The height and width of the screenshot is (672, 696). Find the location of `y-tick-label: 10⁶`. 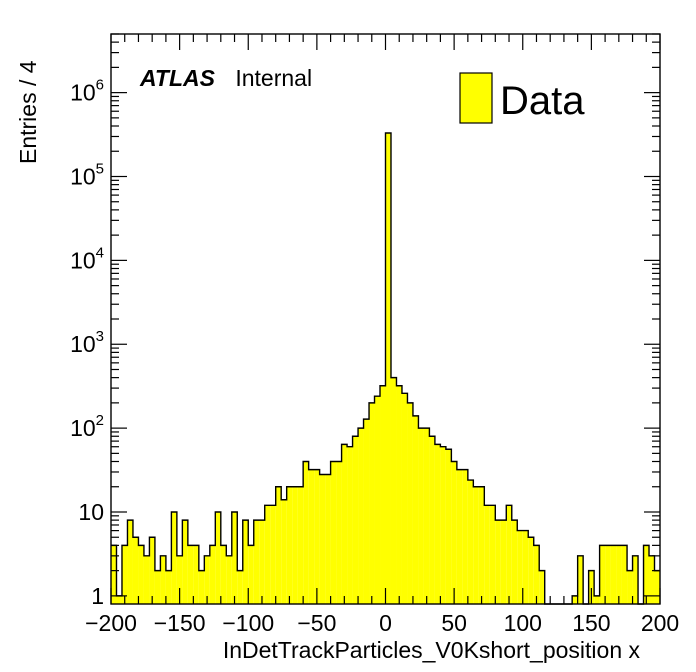

y-tick-label: 10⁶ is located at coordinates (87, 91).